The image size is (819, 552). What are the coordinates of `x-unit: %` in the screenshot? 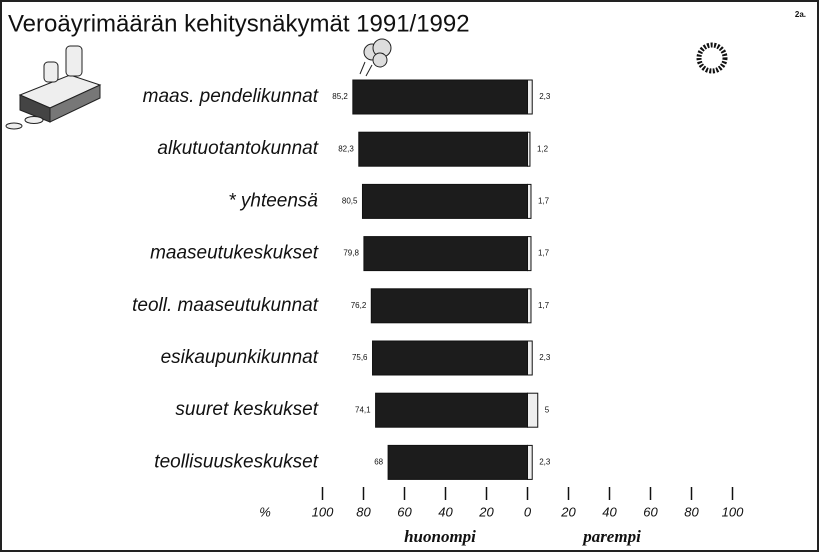 It's located at (265, 511).